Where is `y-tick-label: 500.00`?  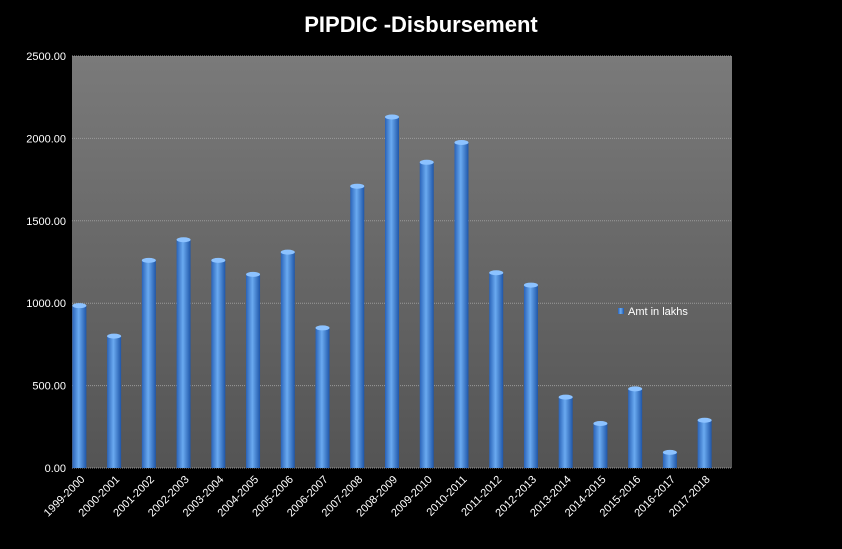
y-tick-label: 500.00 is located at coordinates (49, 387).